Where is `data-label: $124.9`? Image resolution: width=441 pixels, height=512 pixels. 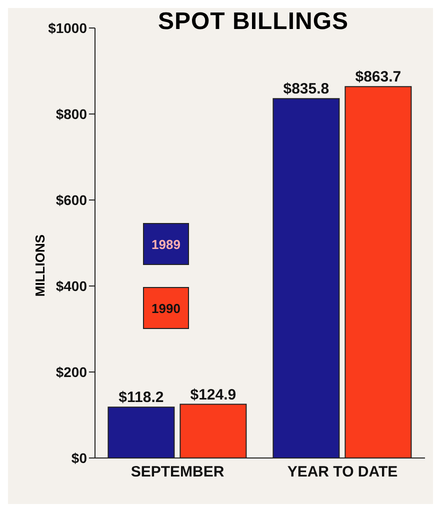 data-label: $124.9 is located at coordinates (213, 395).